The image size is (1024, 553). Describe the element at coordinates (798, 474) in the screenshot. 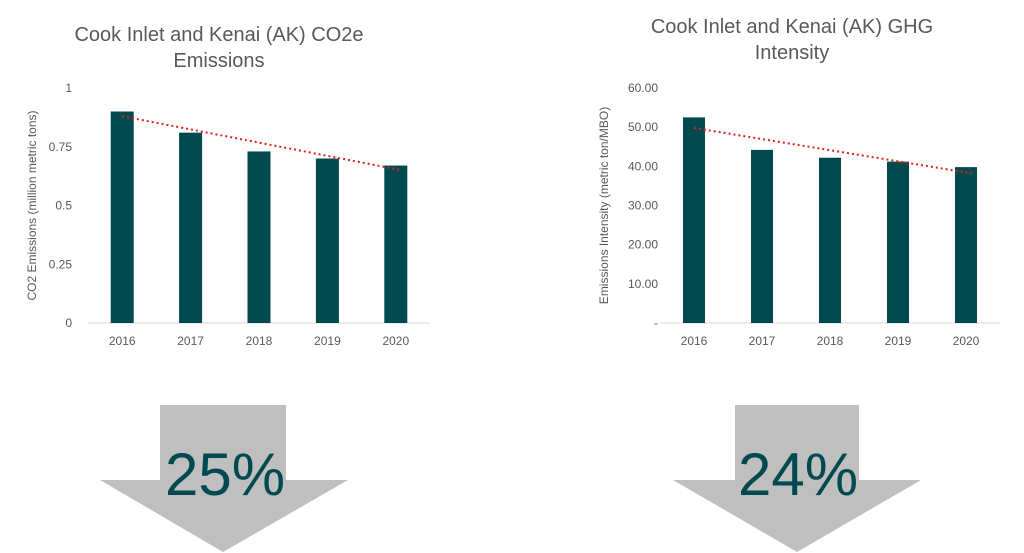

I see `percent-change-label: 24%` at that location.